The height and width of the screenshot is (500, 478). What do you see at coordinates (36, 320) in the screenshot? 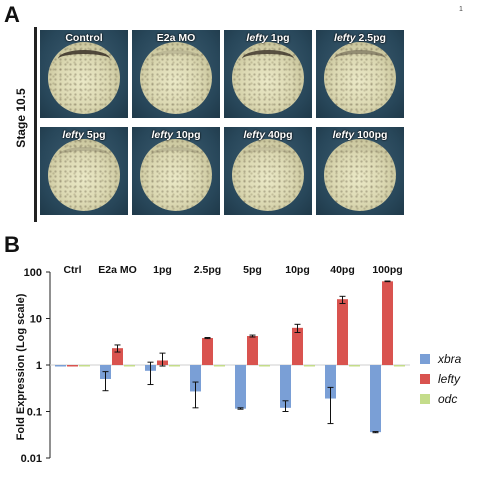
I see `y-tick-label: 10` at bounding box center [36, 320].